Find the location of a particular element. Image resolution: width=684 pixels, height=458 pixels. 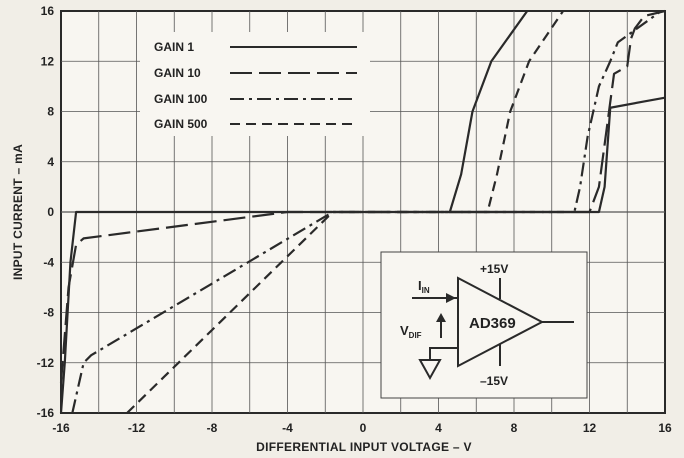

y-tick-label: -8 is located at coordinates (48, 313).